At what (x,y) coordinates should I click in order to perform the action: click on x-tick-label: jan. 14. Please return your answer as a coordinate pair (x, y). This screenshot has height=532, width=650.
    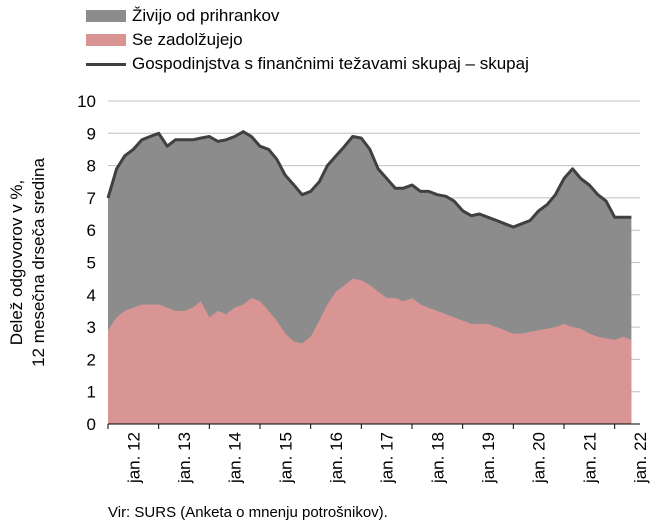
    Looking at the image, I should click on (235, 458).